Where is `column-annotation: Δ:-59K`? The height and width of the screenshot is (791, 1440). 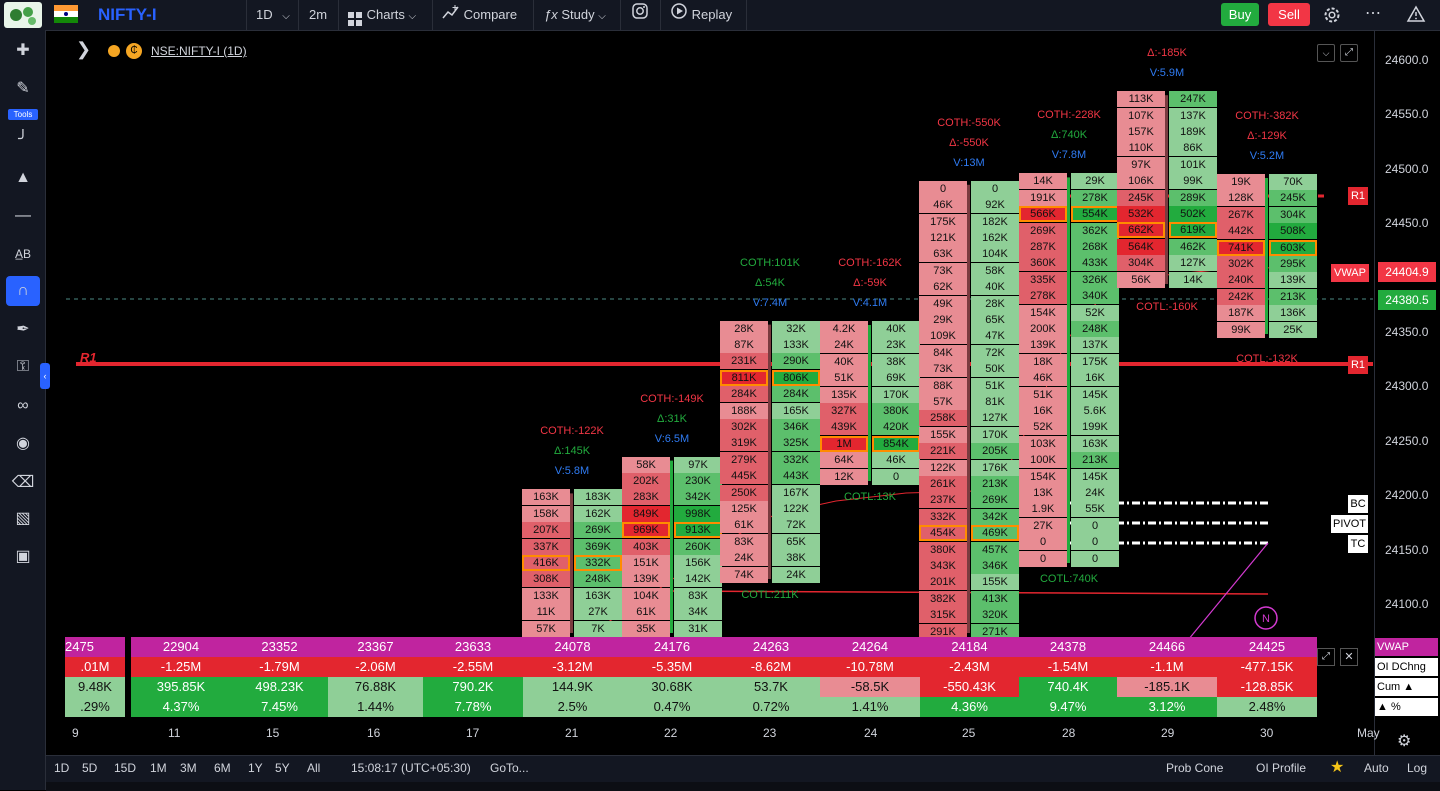 column-annotation: Δ:-59K is located at coordinates (870, 283).